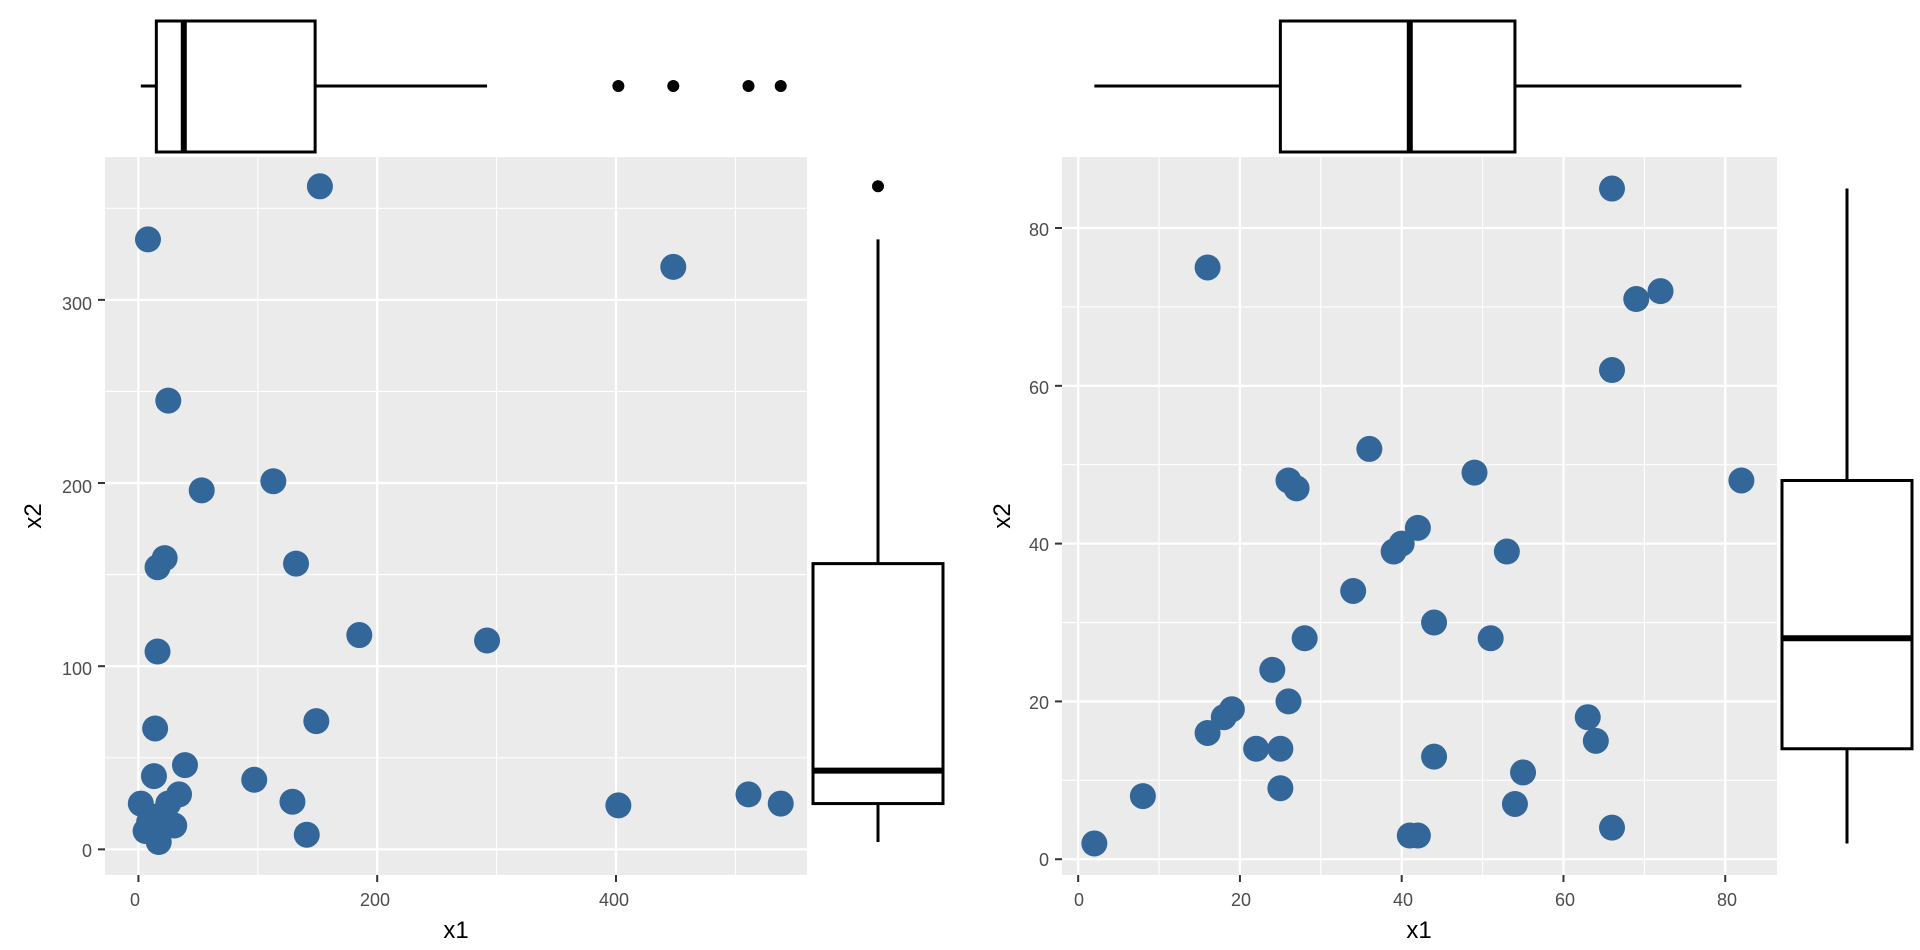  What do you see at coordinates (1039, 545) in the screenshot?
I see `chart-2-y-tick-label: 40` at bounding box center [1039, 545].